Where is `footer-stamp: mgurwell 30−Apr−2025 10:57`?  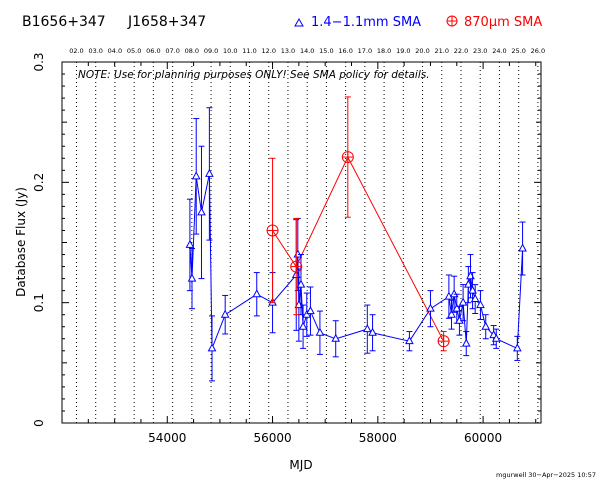 footer-stamp: mgurwell 30−Apr−2025 10:57 is located at coordinates (546, 475).